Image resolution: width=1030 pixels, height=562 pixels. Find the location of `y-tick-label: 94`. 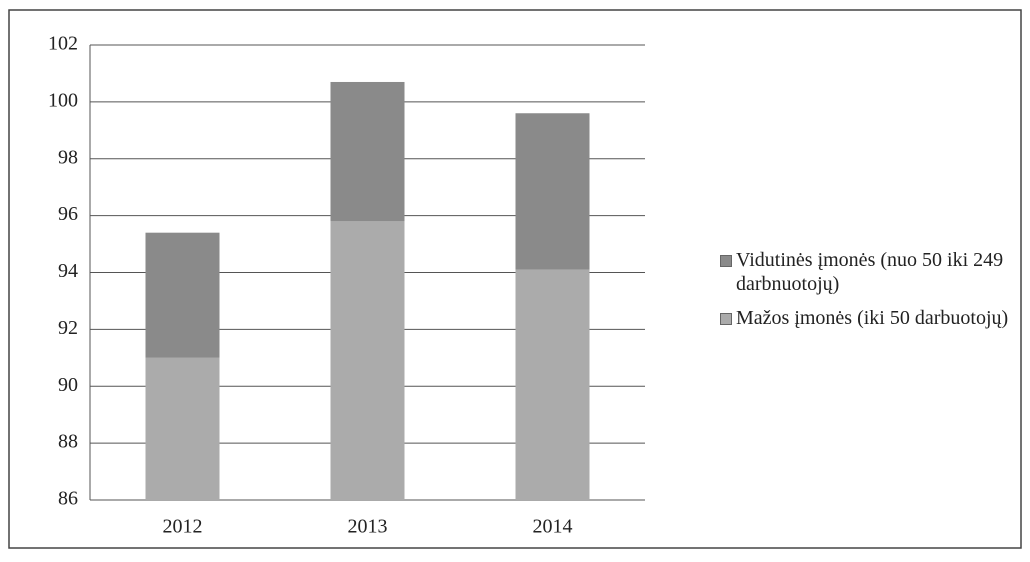

y-tick-label: 94 is located at coordinates (68, 271).